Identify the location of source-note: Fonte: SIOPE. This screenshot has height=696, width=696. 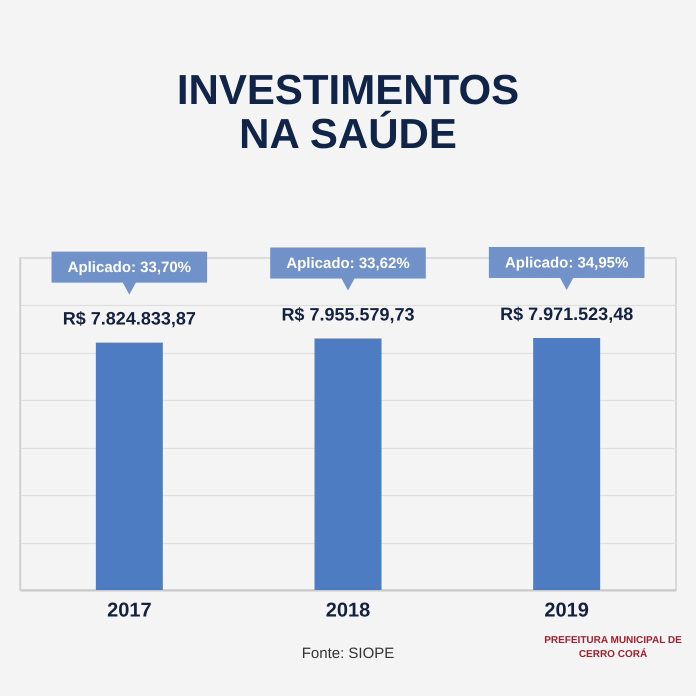
(348, 653).